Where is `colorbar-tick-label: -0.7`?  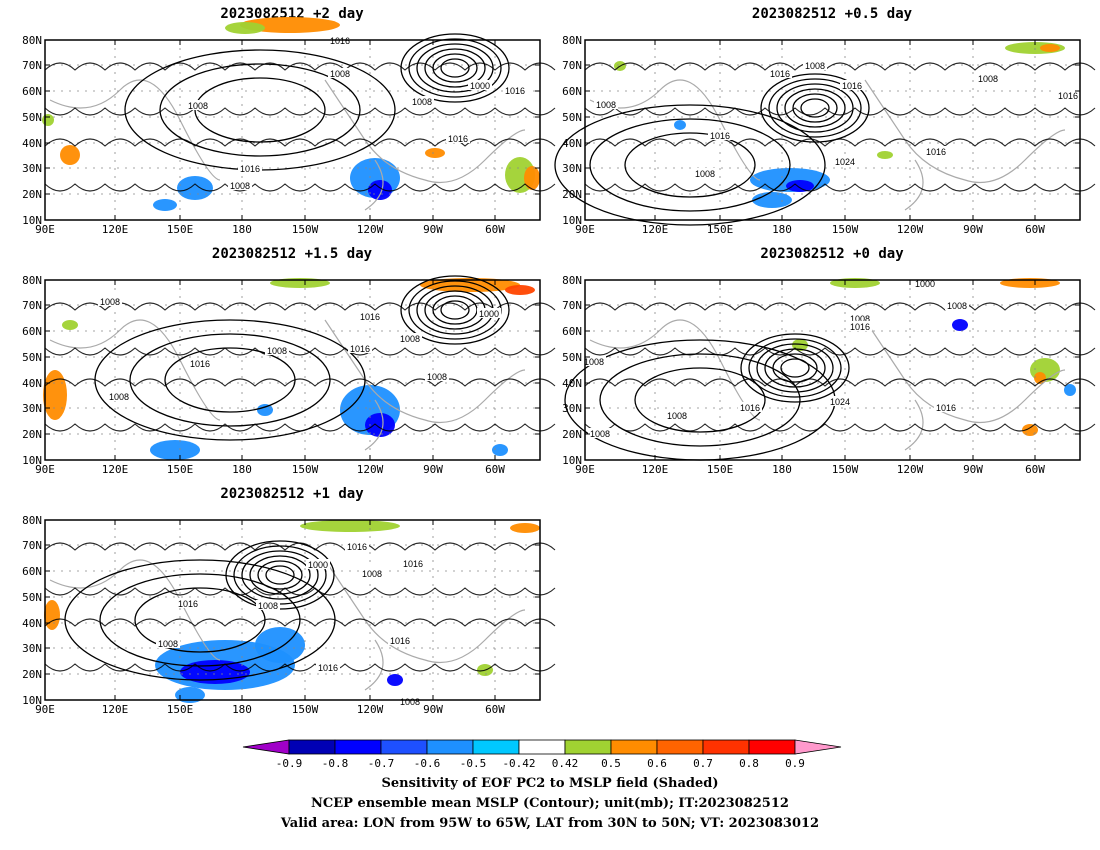 colorbar-tick-label: -0.7 is located at coordinates (381, 763).